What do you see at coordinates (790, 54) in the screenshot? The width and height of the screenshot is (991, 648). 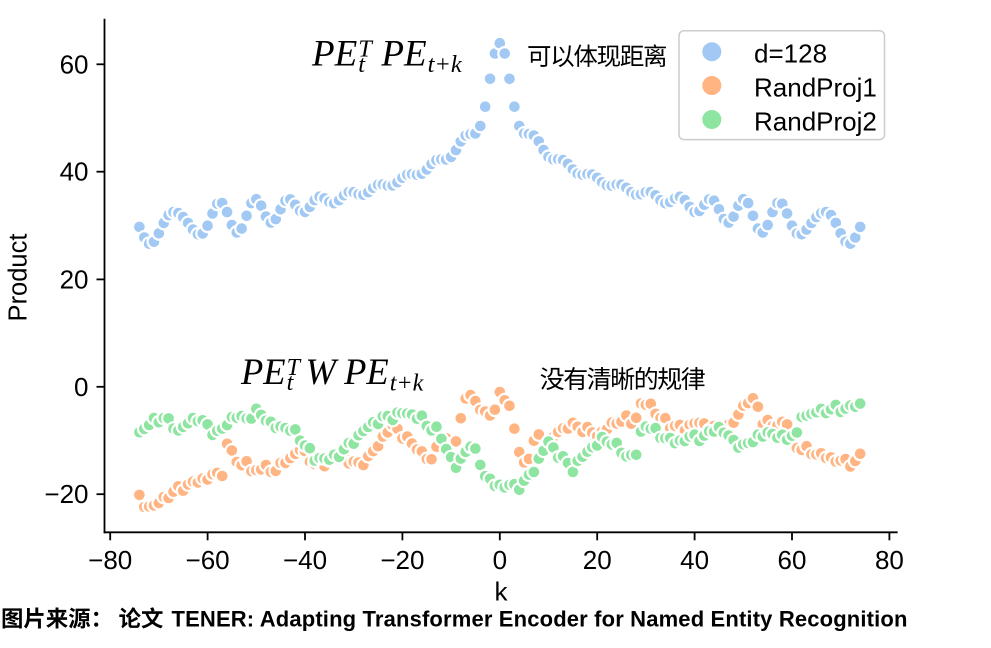 I see `svg-text: d=128` at bounding box center [790, 54].